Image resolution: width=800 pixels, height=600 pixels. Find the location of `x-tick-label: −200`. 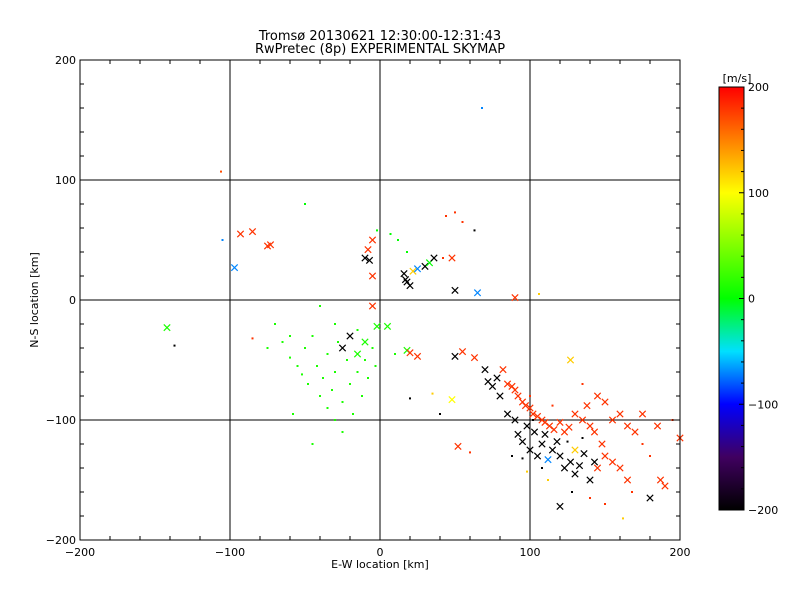

x-tick-label: −200 is located at coordinates (80, 552).